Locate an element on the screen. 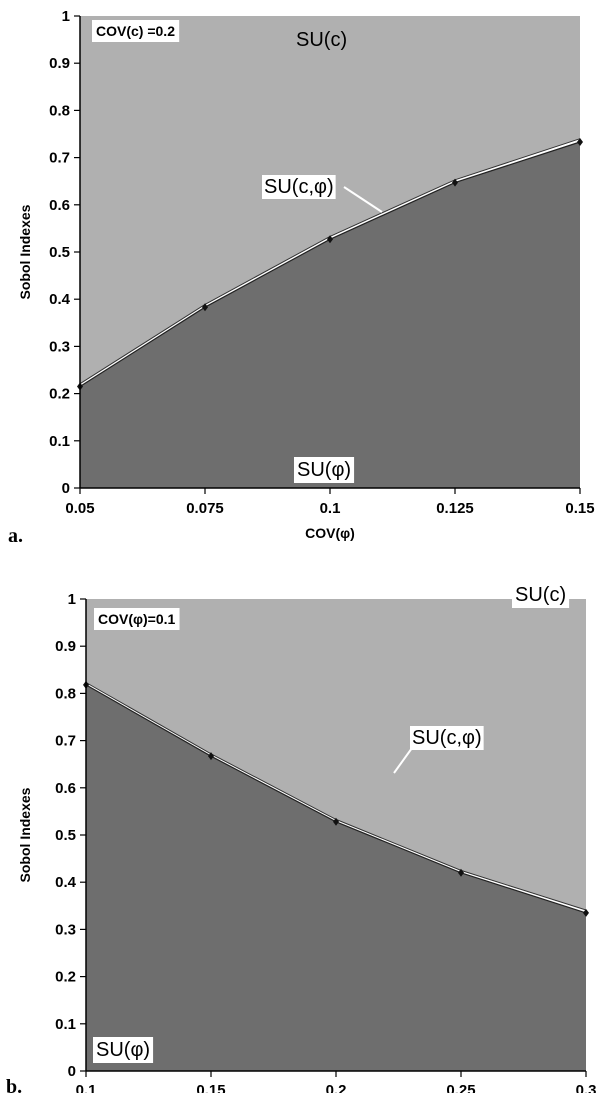 The width and height of the screenshot is (608, 1093). condition-label: COV(φ)=0.1 is located at coordinates (137, 619).